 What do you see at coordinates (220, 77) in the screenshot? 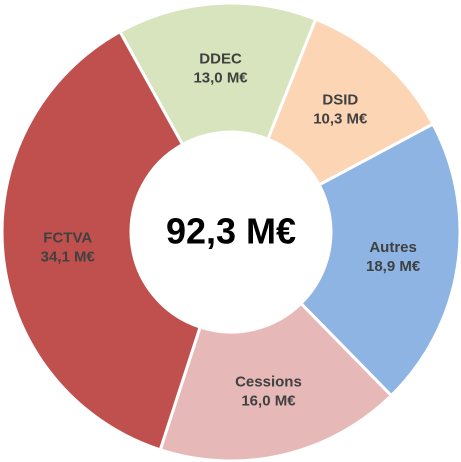
I see `segment-value: 13,0 M€` at bounding box center [220, 77].